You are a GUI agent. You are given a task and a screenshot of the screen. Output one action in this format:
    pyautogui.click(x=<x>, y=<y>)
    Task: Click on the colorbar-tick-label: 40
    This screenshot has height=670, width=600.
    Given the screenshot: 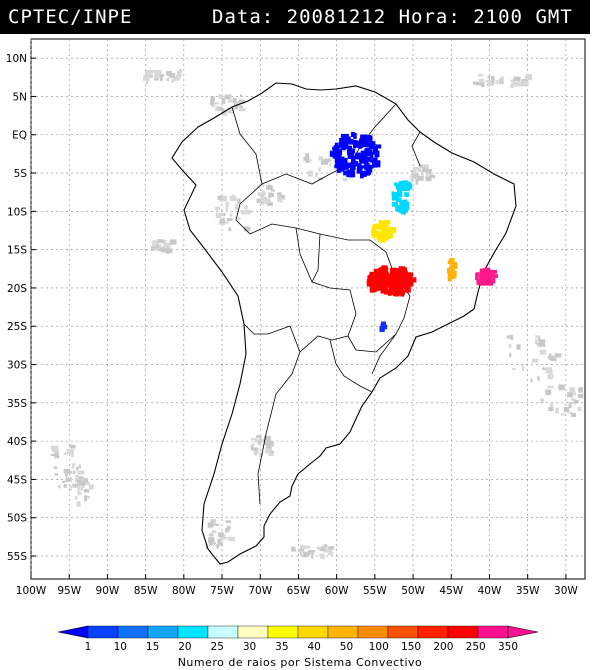 What is the action you would take?
    pyautogui.click(x=313, y=647)
    